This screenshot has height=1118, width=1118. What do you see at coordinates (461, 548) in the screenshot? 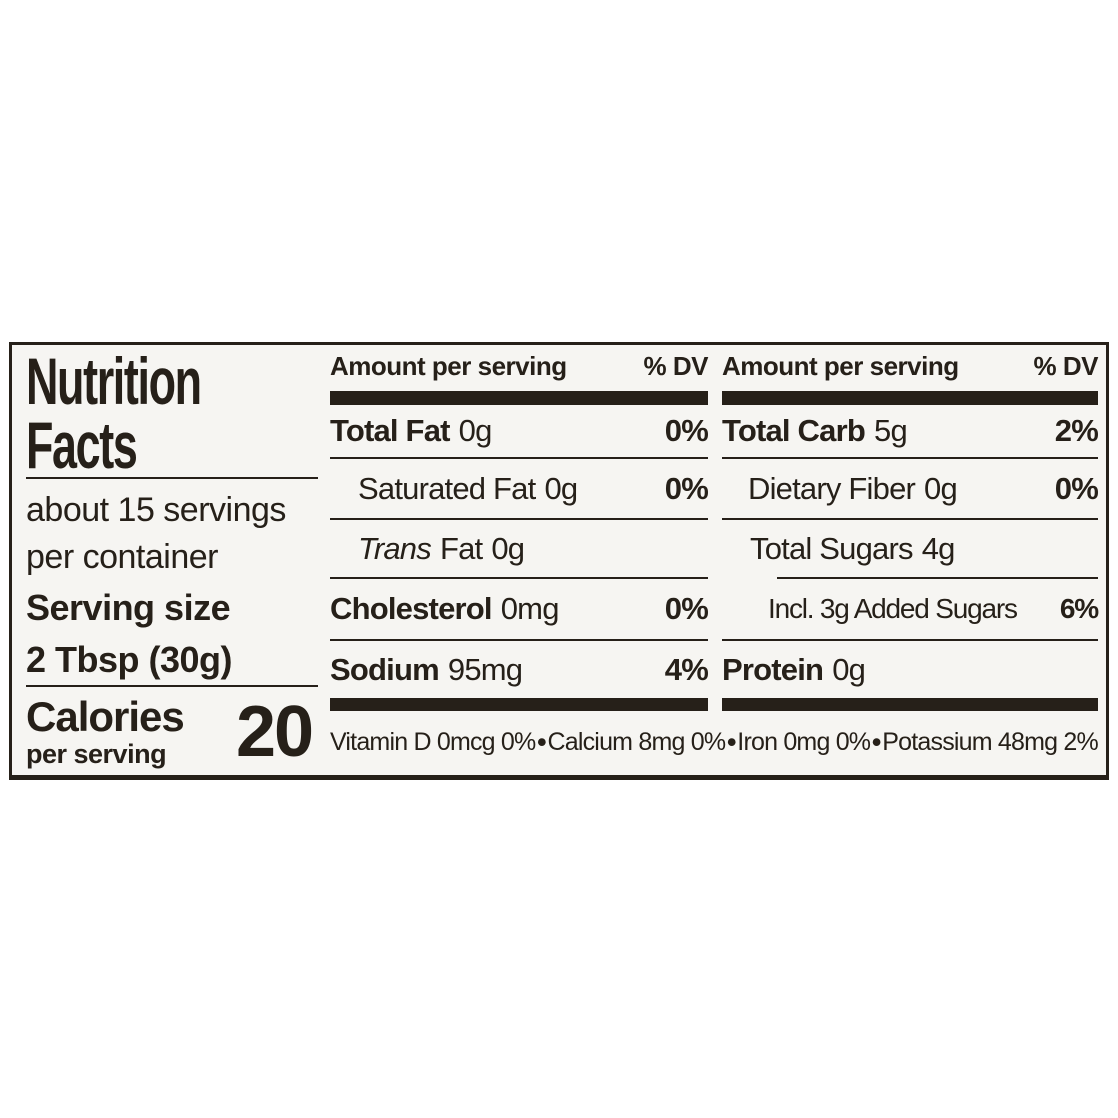
I see `nutrient-name: Fat` at bounding box center [461, 548].